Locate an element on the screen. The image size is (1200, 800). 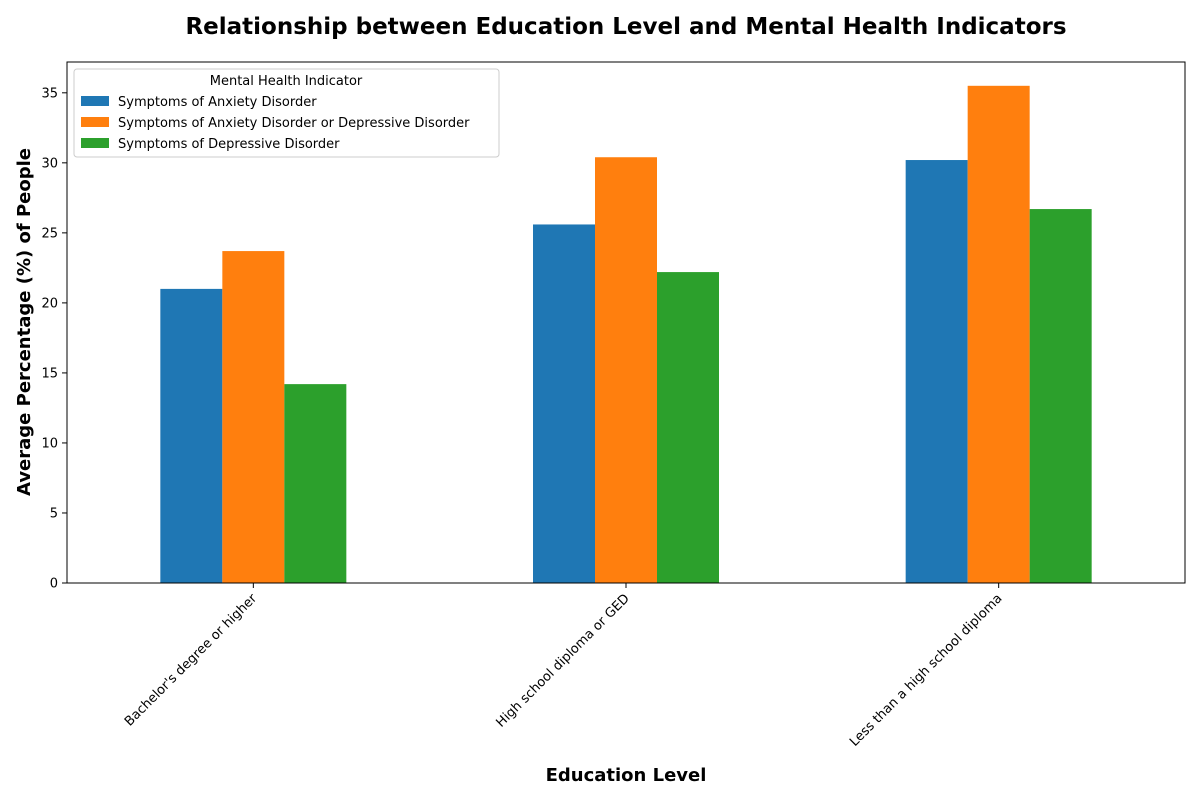
y-axis-label: Average Percentage (%) of People is located at coordinates (24, 322).